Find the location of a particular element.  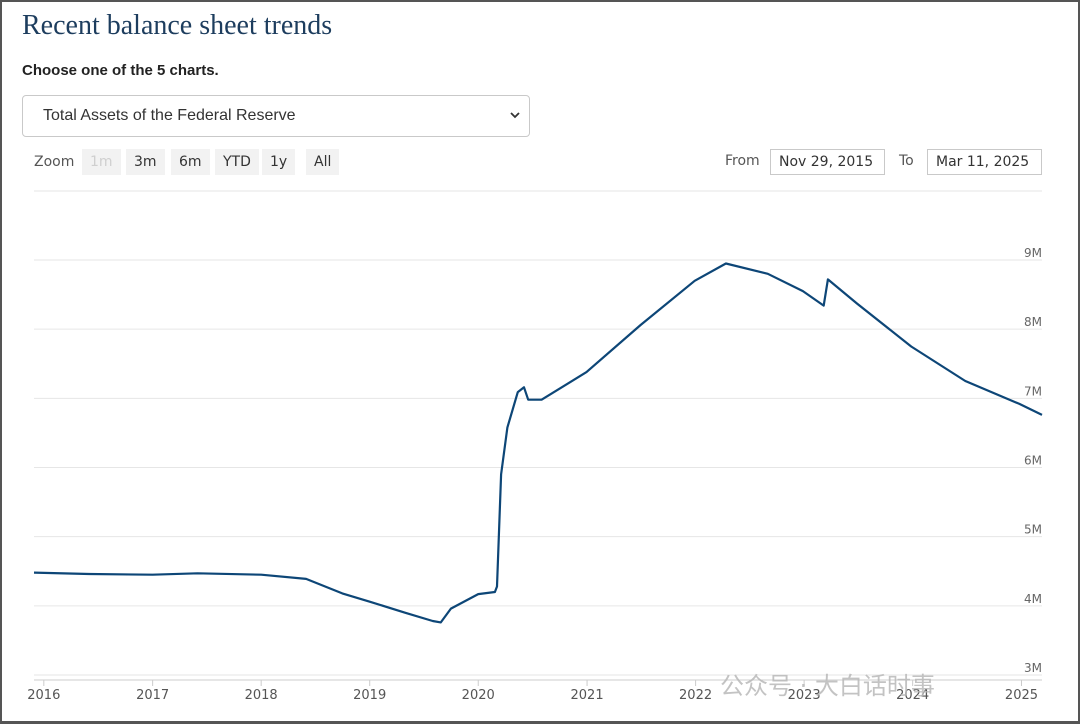

from-date-input: Nov 29, 2015 is located at coordinates (827, 162).